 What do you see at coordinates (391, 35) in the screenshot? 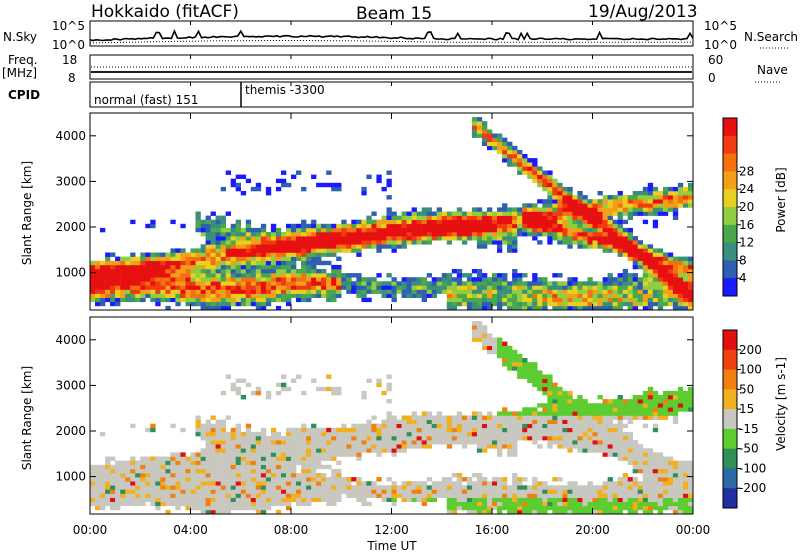
I see `nsky-trace` at bounding box center [391, 35].